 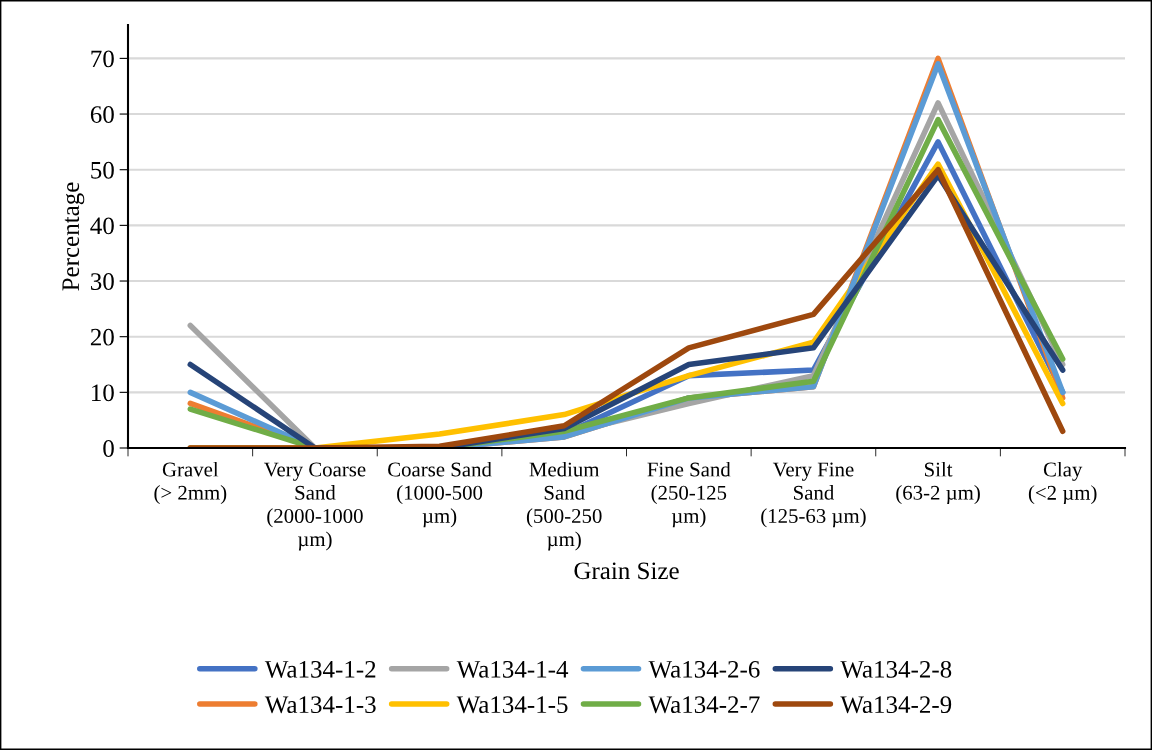 I want to click on y-tick-label: 40, so click(x=102, y=226).